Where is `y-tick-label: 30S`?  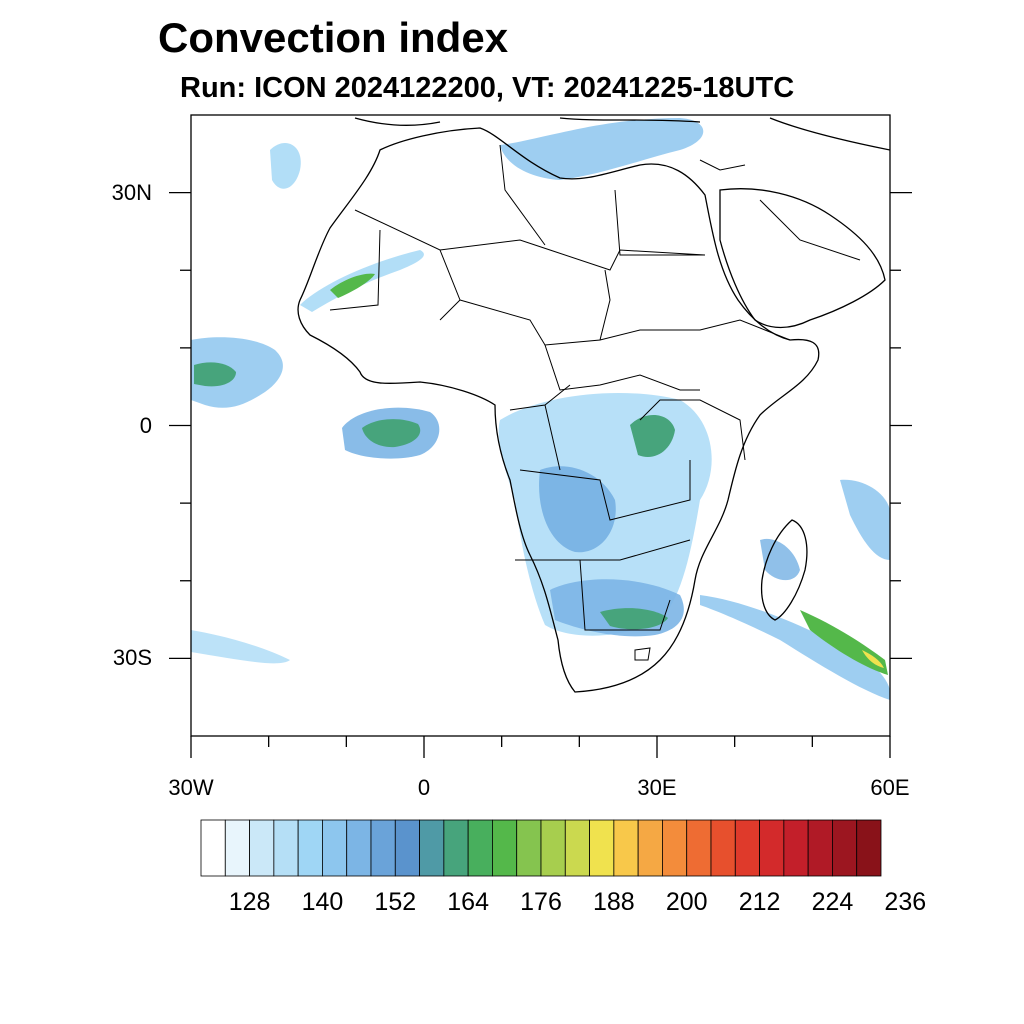 y-tick-label: 30S is located at coordinates (132, 658).